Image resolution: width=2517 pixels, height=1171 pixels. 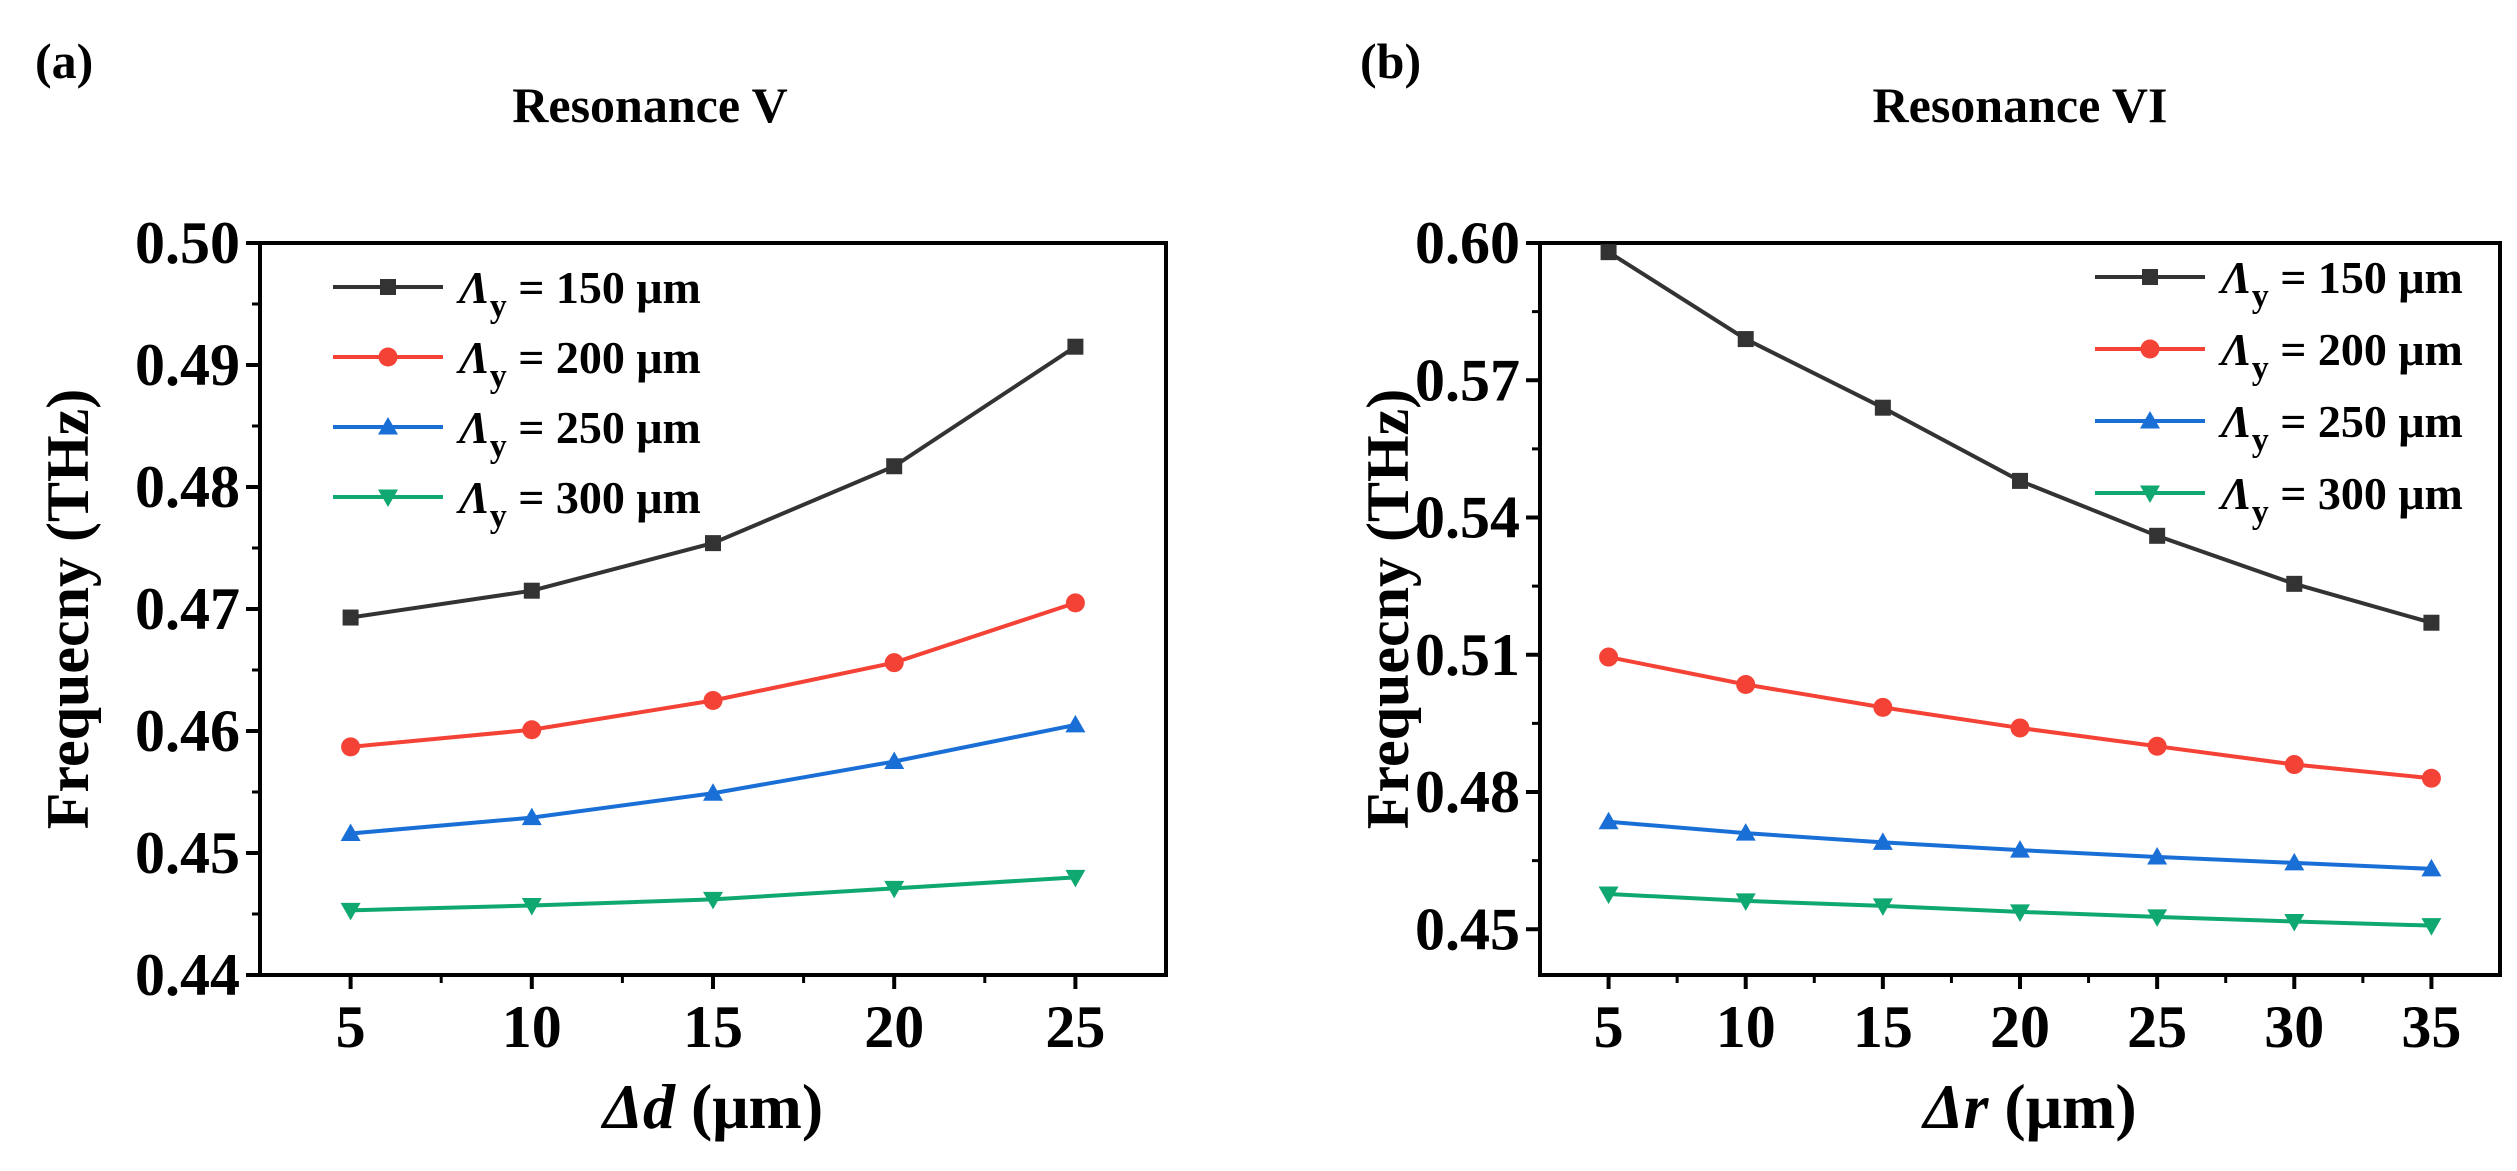 I want to click on legend-value: = 150 μm, so click(x=2366, y=277).